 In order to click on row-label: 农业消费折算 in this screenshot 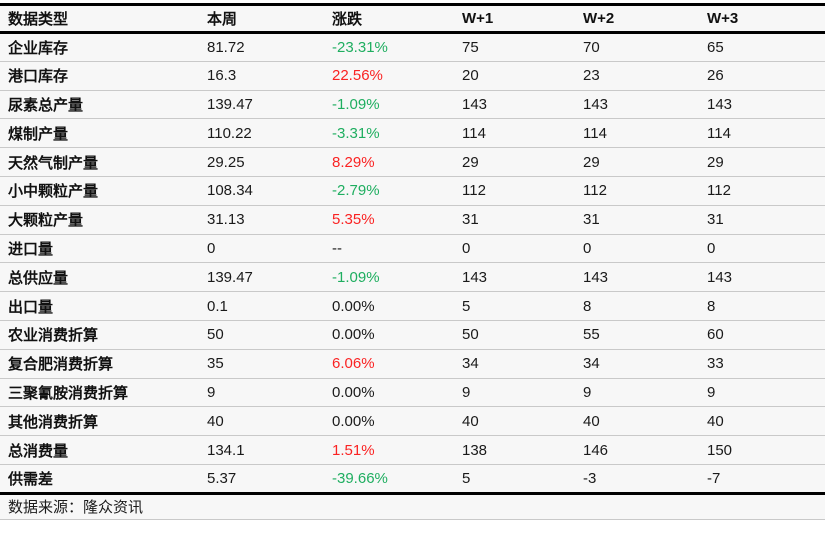, I will do `click(103, 335)`.